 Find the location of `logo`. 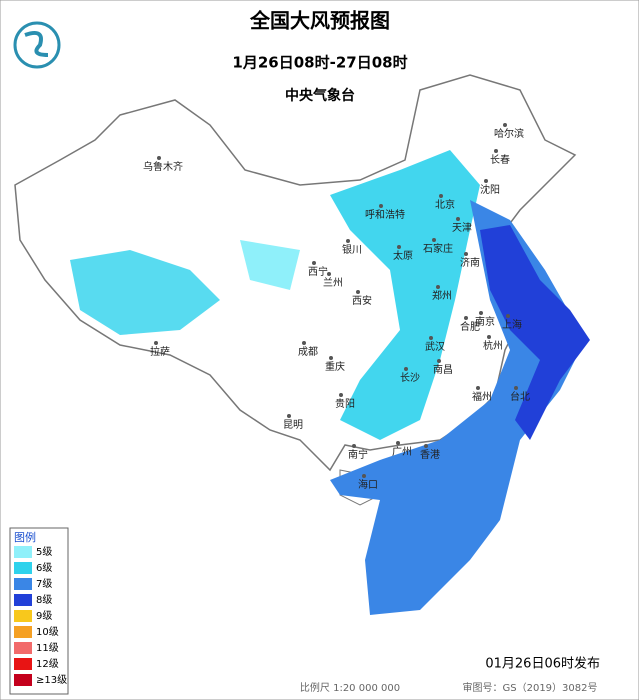

logo is located at coordinates (37, 45).